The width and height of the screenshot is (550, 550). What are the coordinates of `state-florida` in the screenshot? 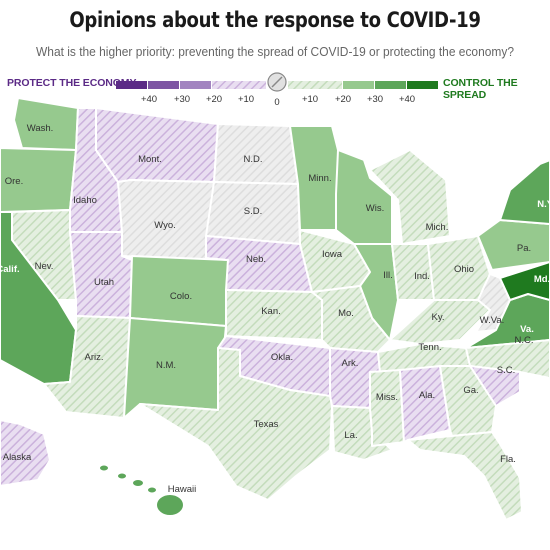 It's located at (465, 476).